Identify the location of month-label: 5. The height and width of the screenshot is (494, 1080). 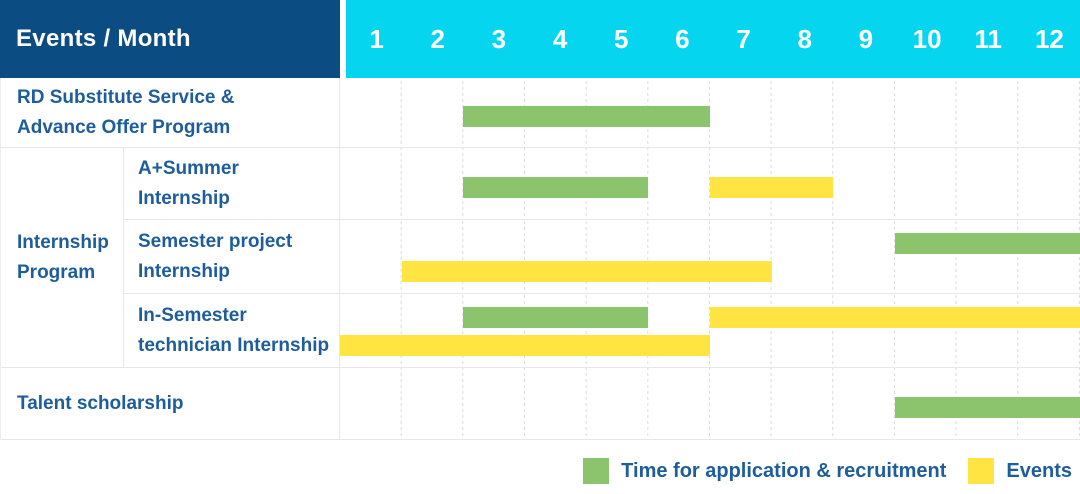
(621, 38).